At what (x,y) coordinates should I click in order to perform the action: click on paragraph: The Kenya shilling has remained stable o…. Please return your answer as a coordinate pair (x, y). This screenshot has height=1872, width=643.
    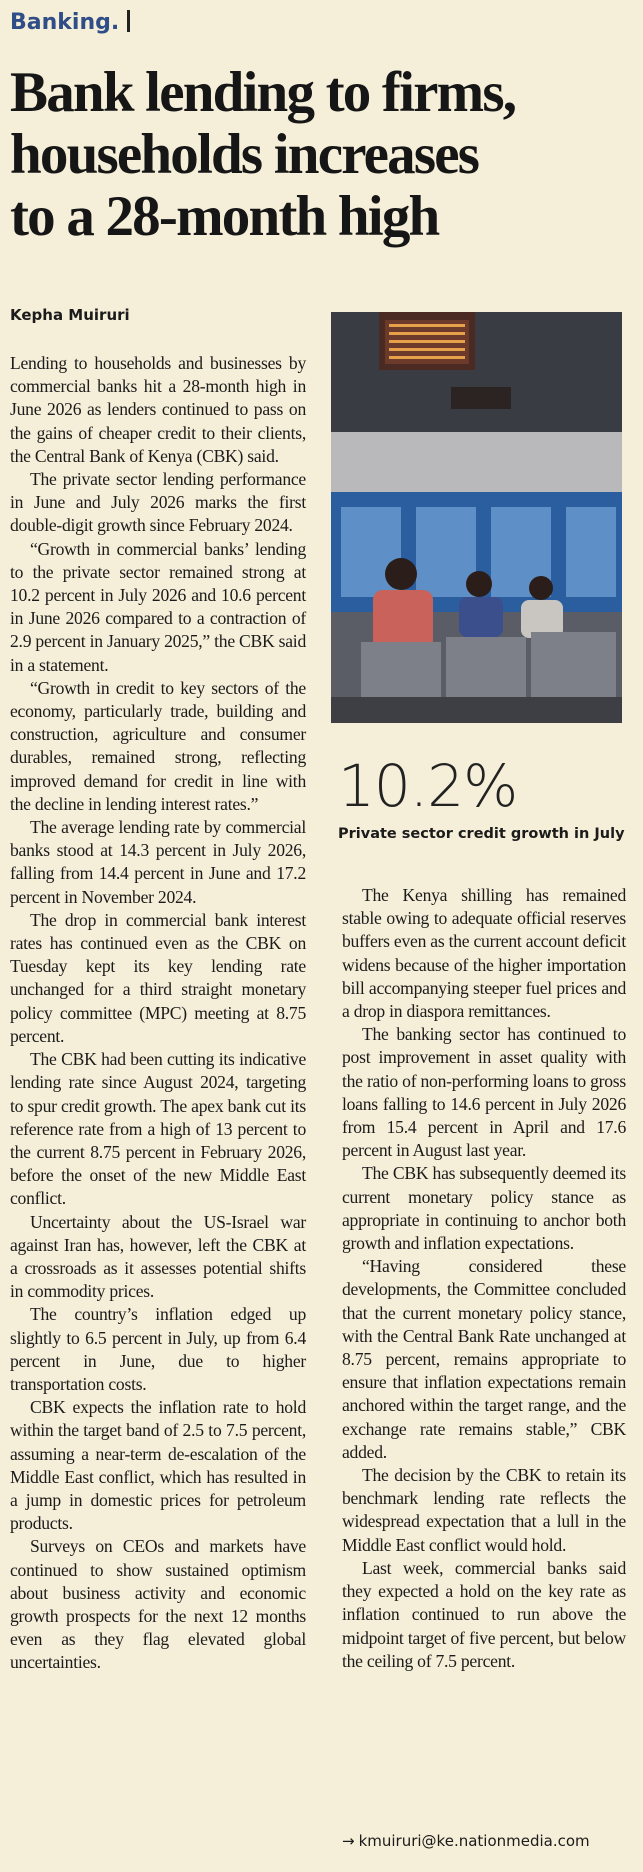
    Looking at the image, I should click on (484, 953).